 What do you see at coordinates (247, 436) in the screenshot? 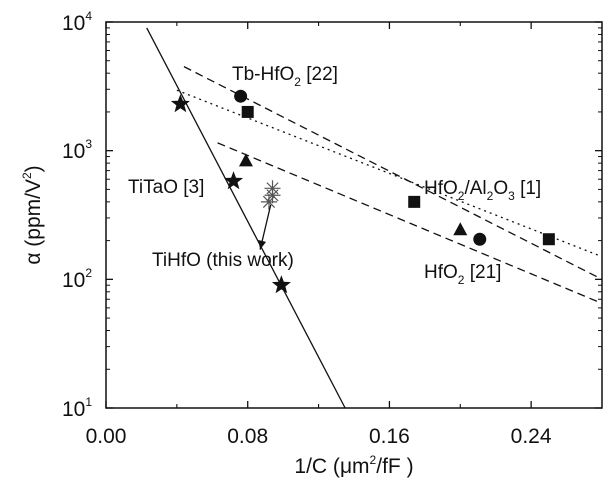
I see `x-tick-label-1: 0.08` at bounding box center [247, 436].